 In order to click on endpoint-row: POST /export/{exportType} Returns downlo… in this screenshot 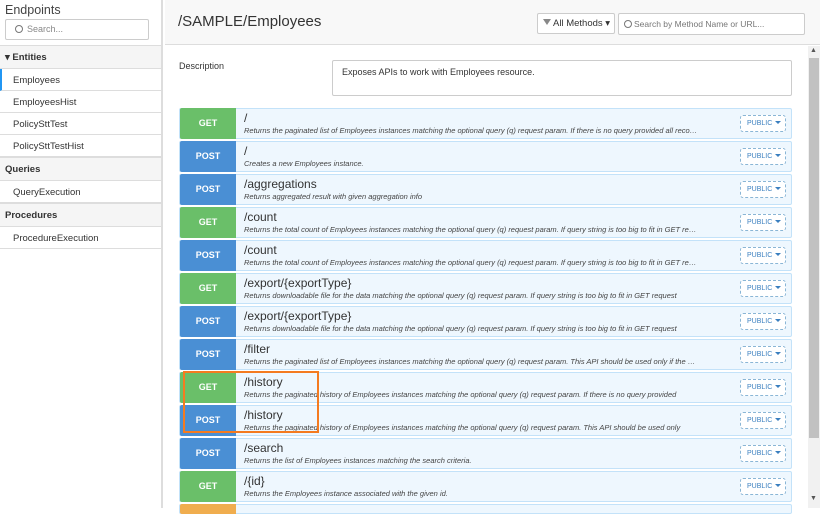, I will do `click(485, 321)`.